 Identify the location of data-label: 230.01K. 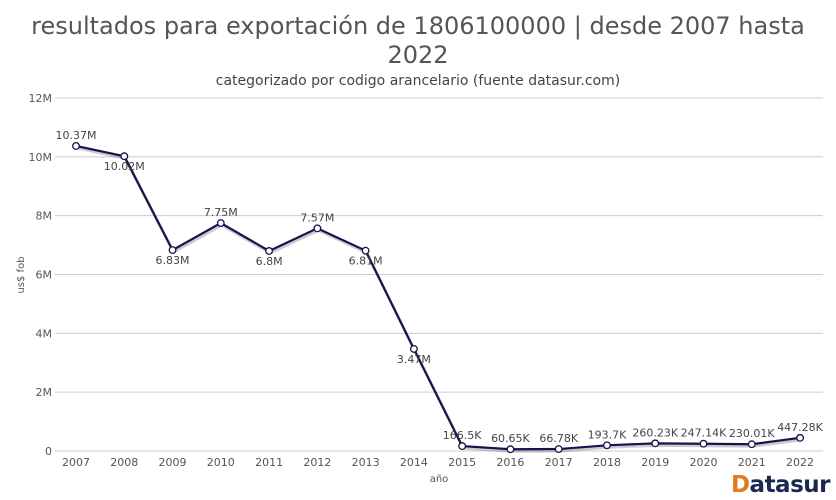
(752, 433).